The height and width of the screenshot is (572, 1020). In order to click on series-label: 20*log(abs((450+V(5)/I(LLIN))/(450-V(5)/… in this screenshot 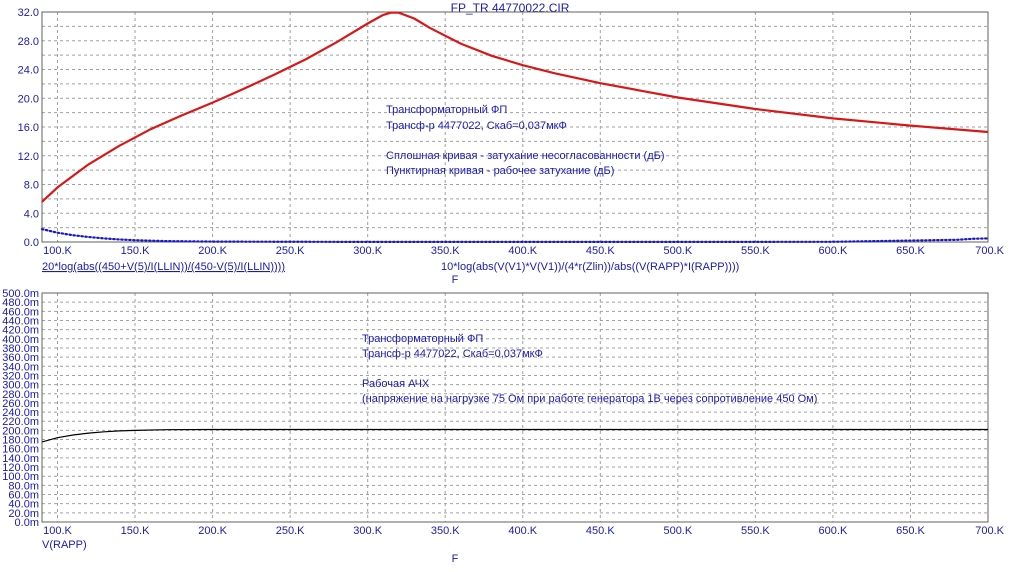, I will do `click(163, 267)`.